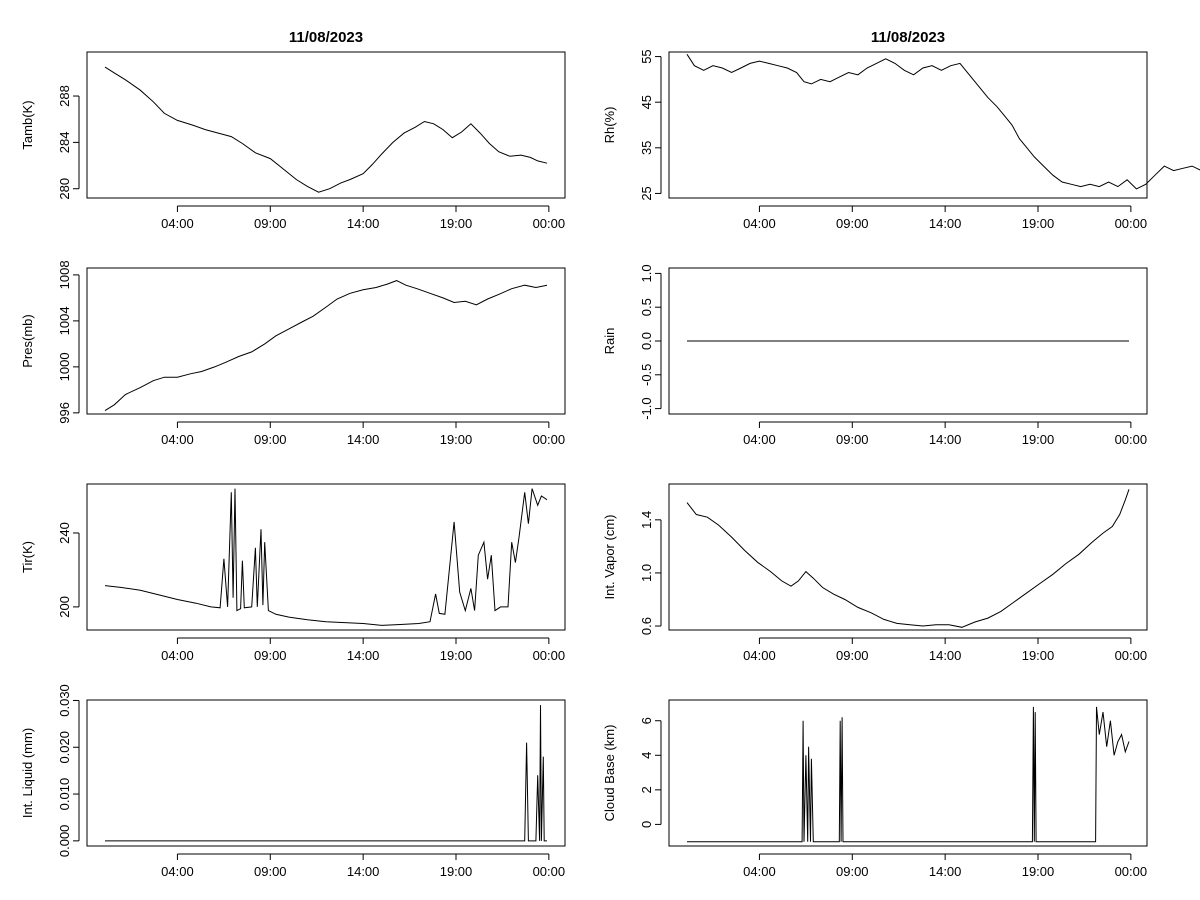 This screenshot has width=1200, height=900. I want to click on series-line-liquid, so click(326, 773).